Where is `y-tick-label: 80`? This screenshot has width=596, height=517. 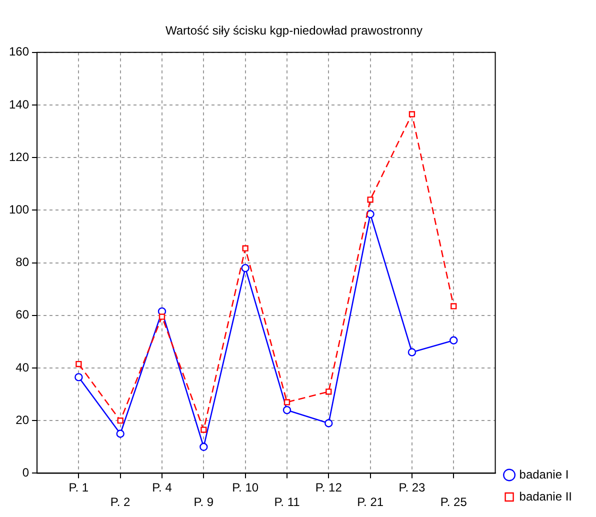
y-tick-label: 80 is located at coordinates (23, 262).